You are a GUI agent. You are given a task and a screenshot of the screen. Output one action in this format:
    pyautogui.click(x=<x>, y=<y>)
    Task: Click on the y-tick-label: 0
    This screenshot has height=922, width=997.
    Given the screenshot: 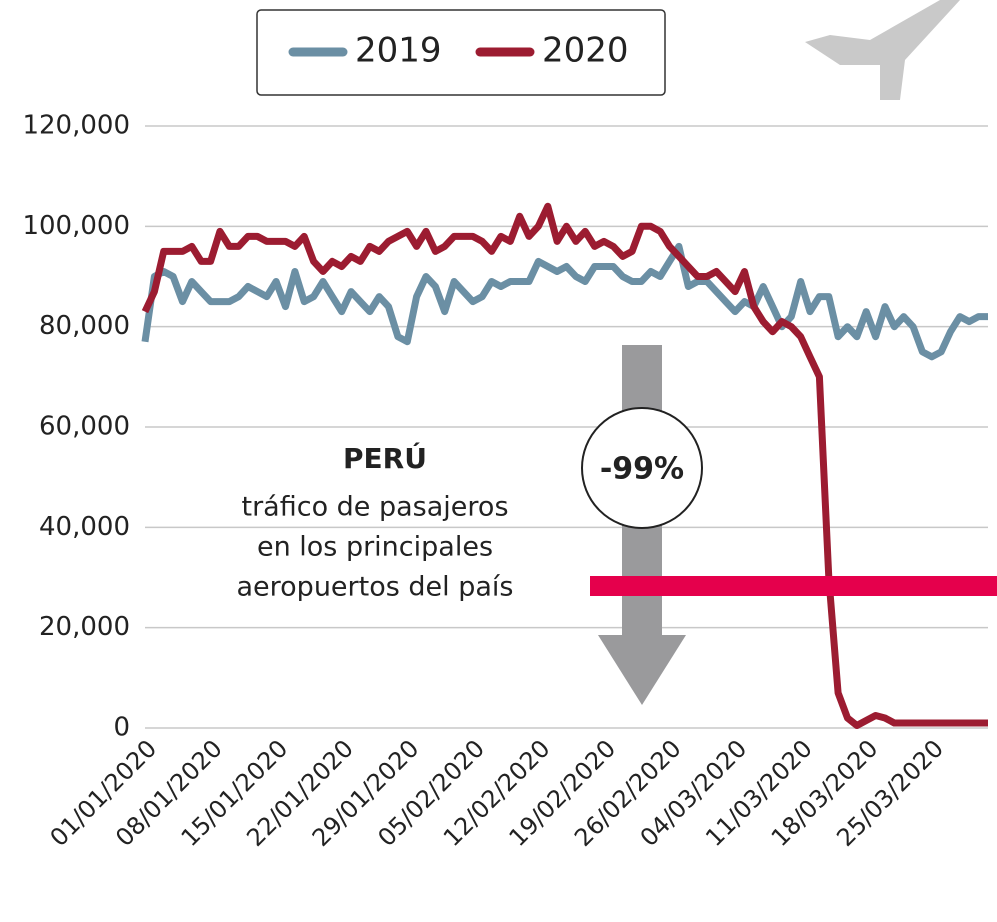 What is the action you would take?
    pyautogui.click(x=121, y=728)
    